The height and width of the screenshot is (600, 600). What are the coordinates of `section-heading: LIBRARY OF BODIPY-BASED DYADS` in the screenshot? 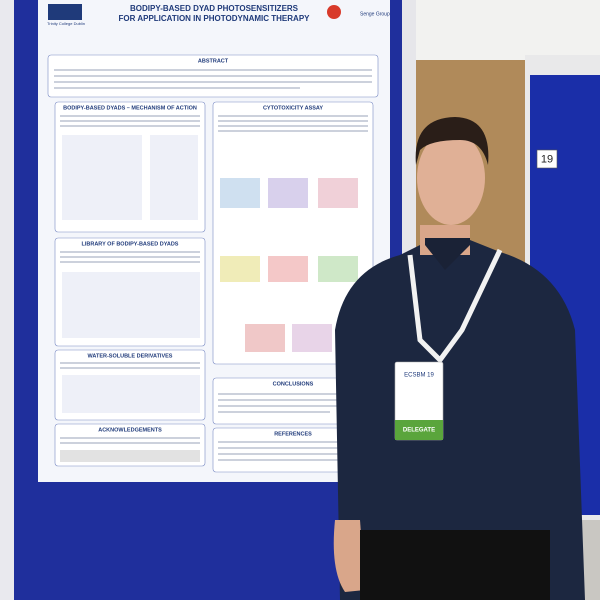 It's located at (130, 244).